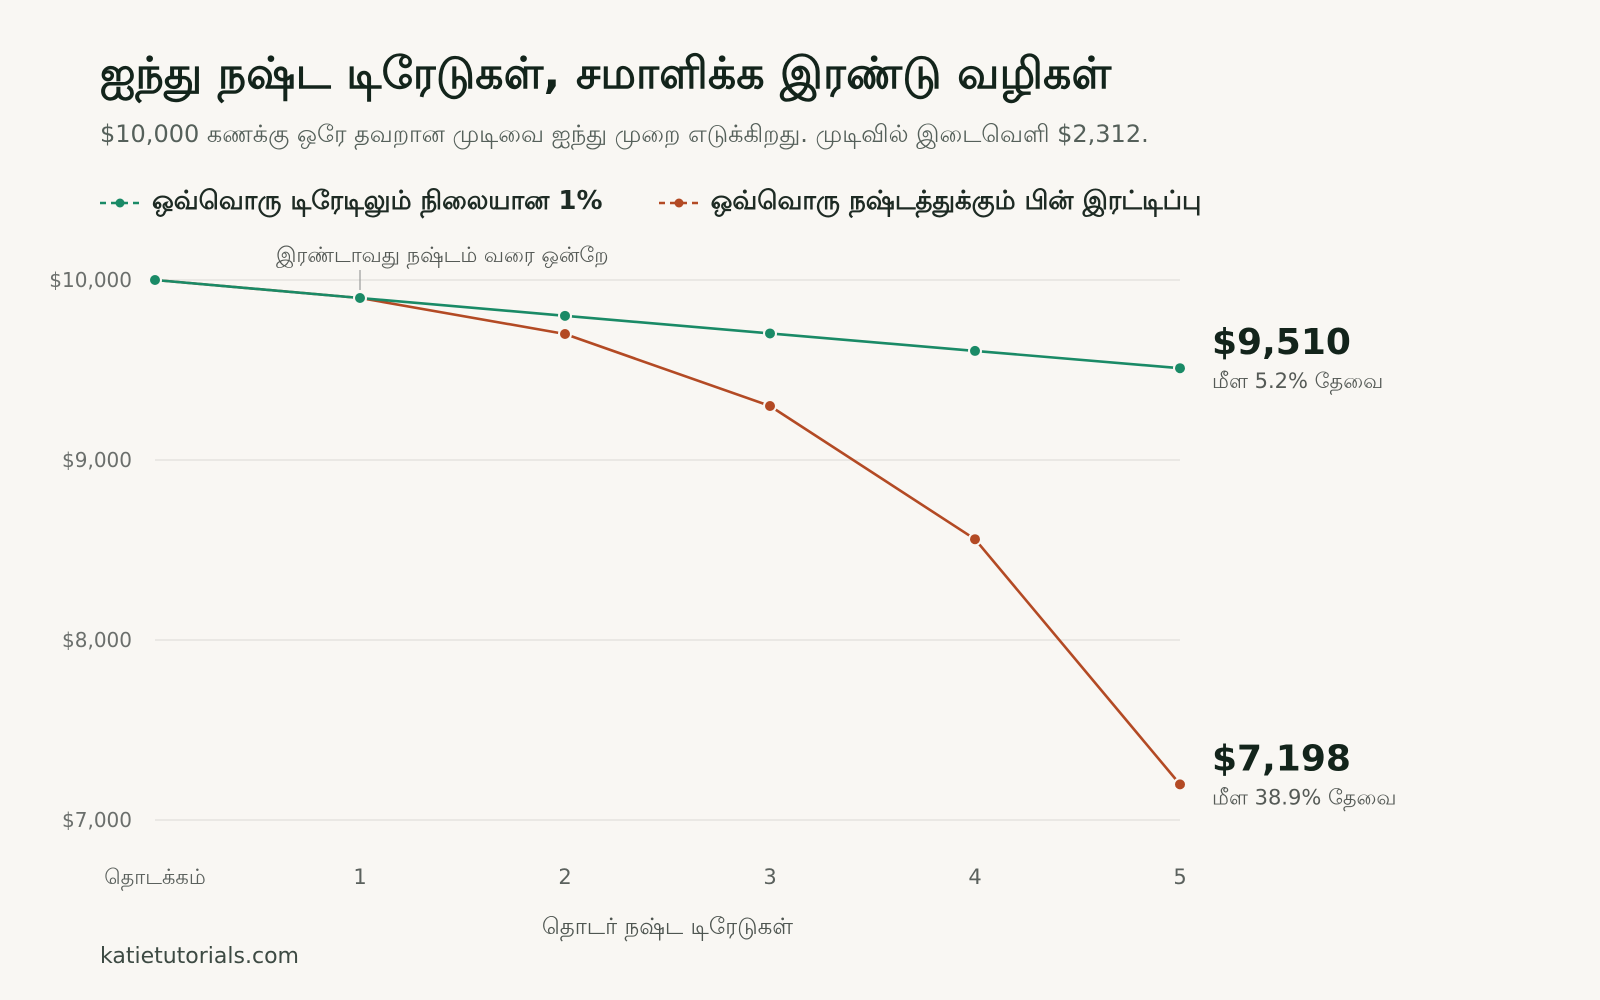  I want to click on y-tick-label: $8,000, so click(97, 640).